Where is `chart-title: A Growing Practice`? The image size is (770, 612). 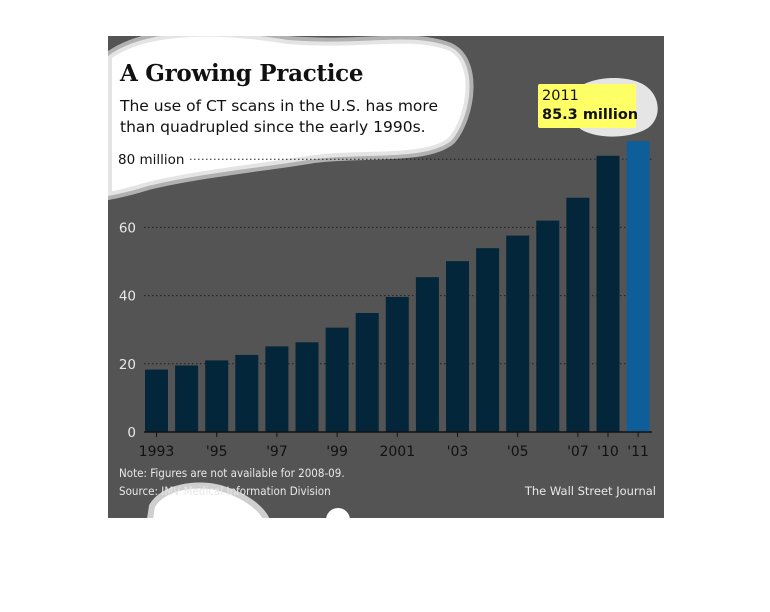
chart-title: A Growing Practice is located at coordinates (242, 73).